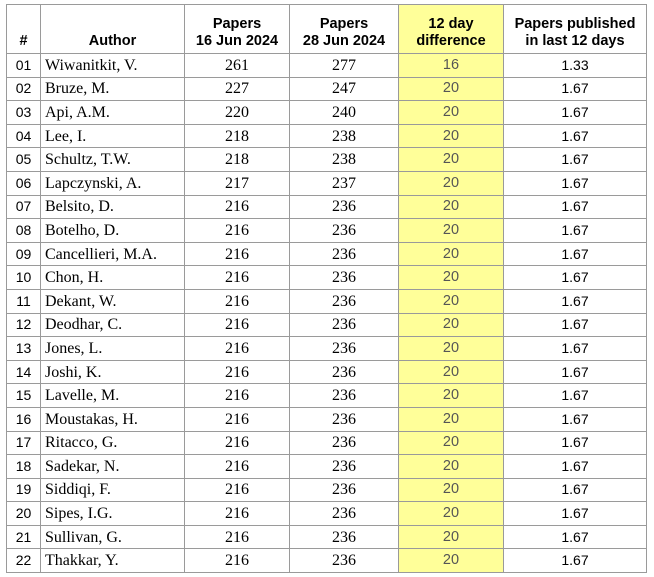  What do you see at coordinates (23, 419) in the screenshot?
I see `row-number-cell: 16` at bounding box center [23, 419].